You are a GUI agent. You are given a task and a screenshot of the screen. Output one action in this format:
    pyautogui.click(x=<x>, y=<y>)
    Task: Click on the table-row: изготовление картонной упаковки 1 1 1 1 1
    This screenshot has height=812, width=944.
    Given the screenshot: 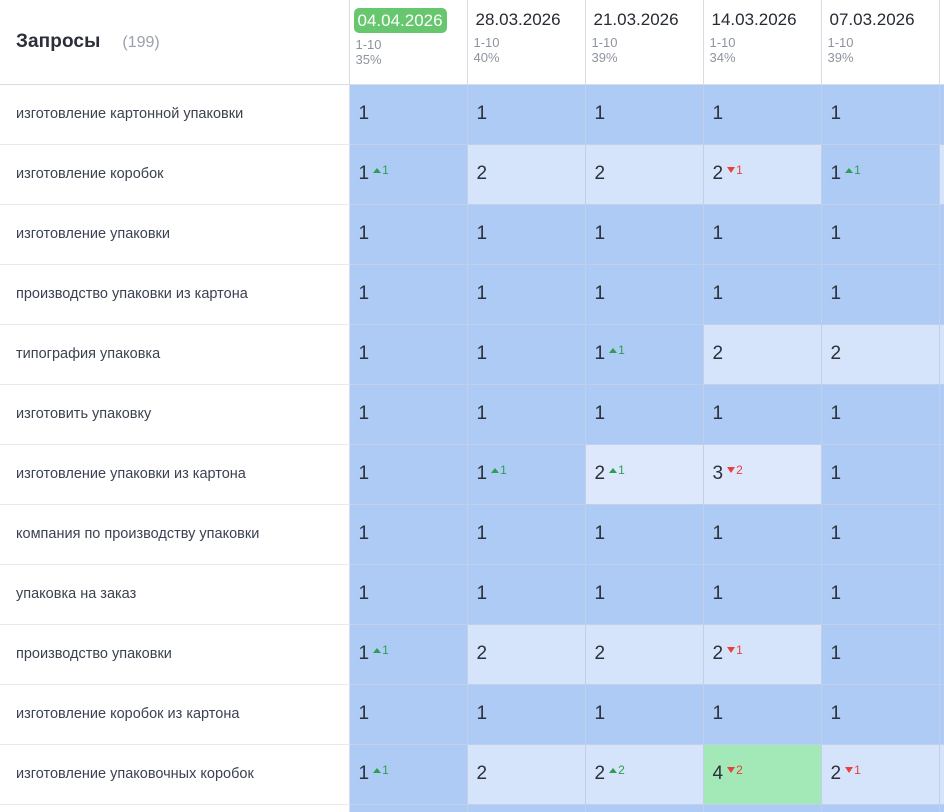 What is the action you would take?
    pyautogui.click(x=472, y=114)
    